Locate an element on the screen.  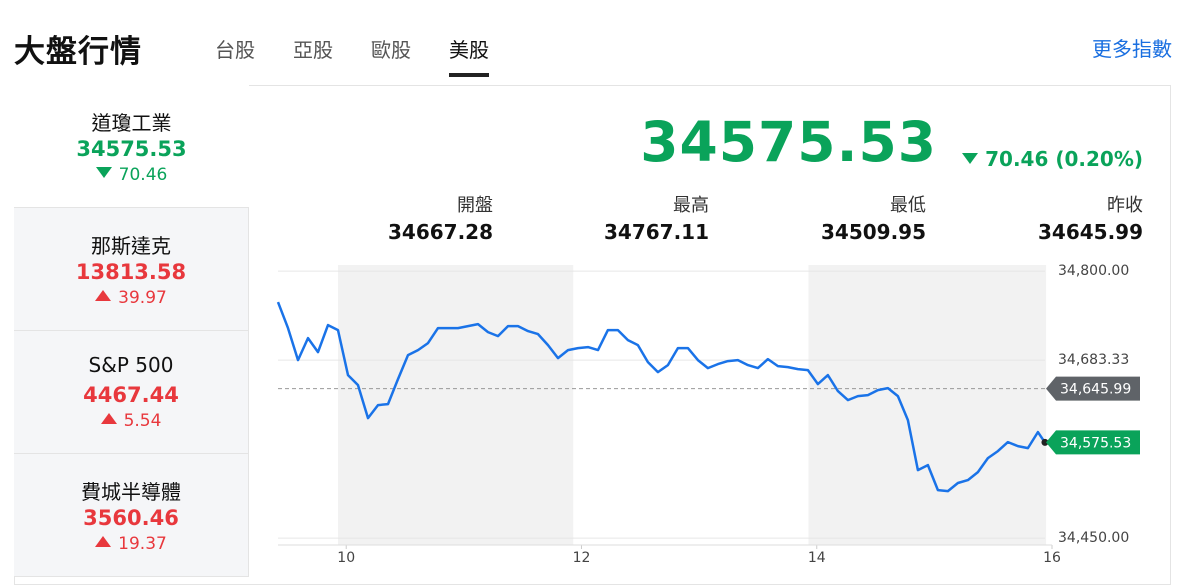
index-item: 道瓊工業 34575.53 70.46 is located at coordinates (131, 146).